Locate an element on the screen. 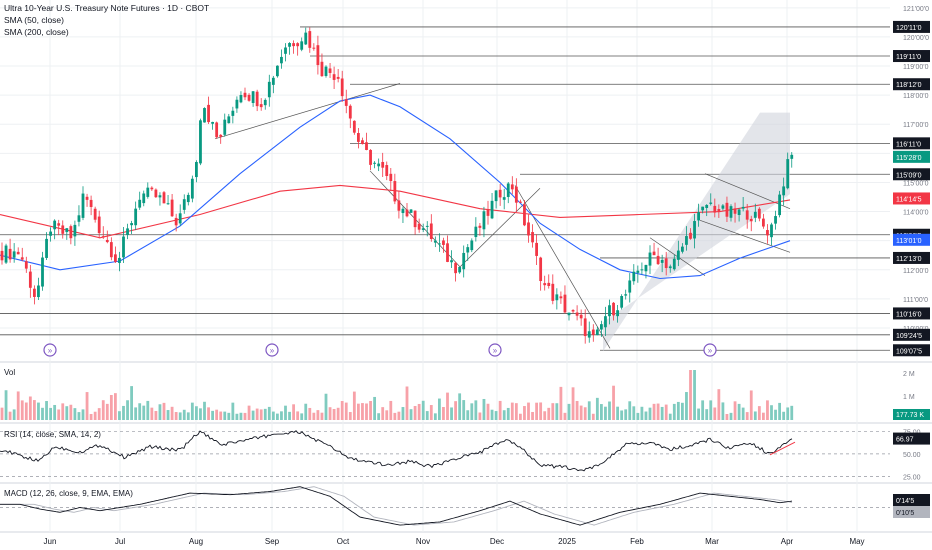 Image resolution: width=932 pixels, height=550 pixels. sma50-legend: SMA (50, close) is located at coordinates (34, 20).